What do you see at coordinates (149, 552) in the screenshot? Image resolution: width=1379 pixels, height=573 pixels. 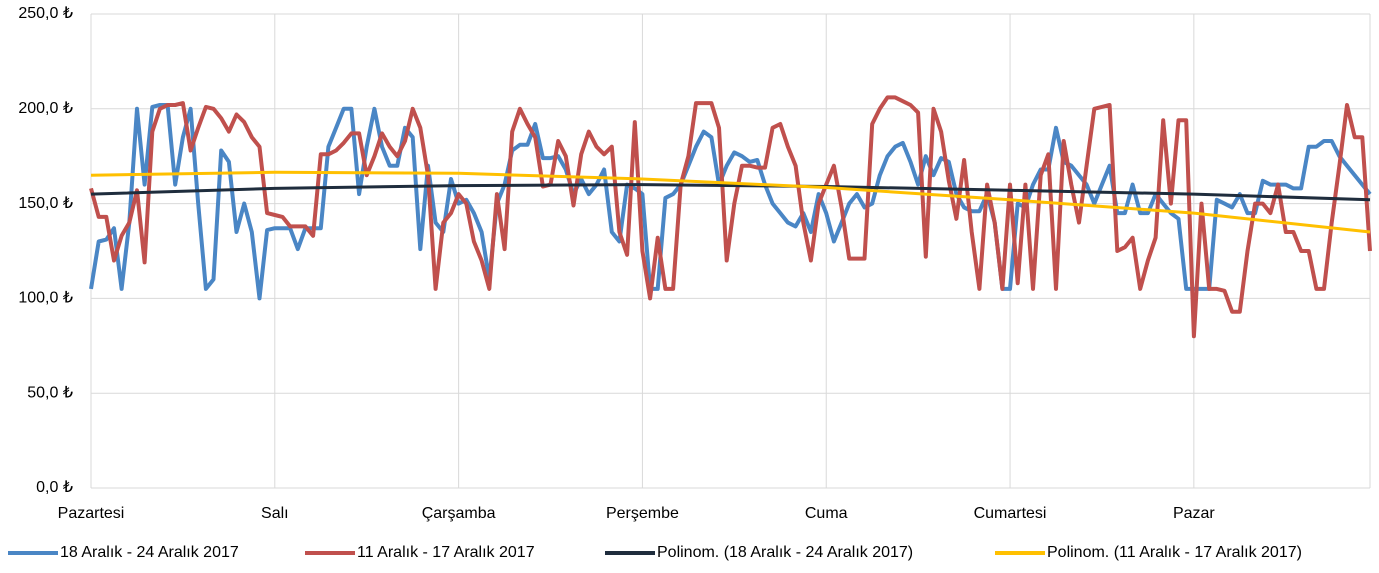 I see `legend-label: 18 Aralık - 24 Aralık 2017` at bounding box center [149, 552].